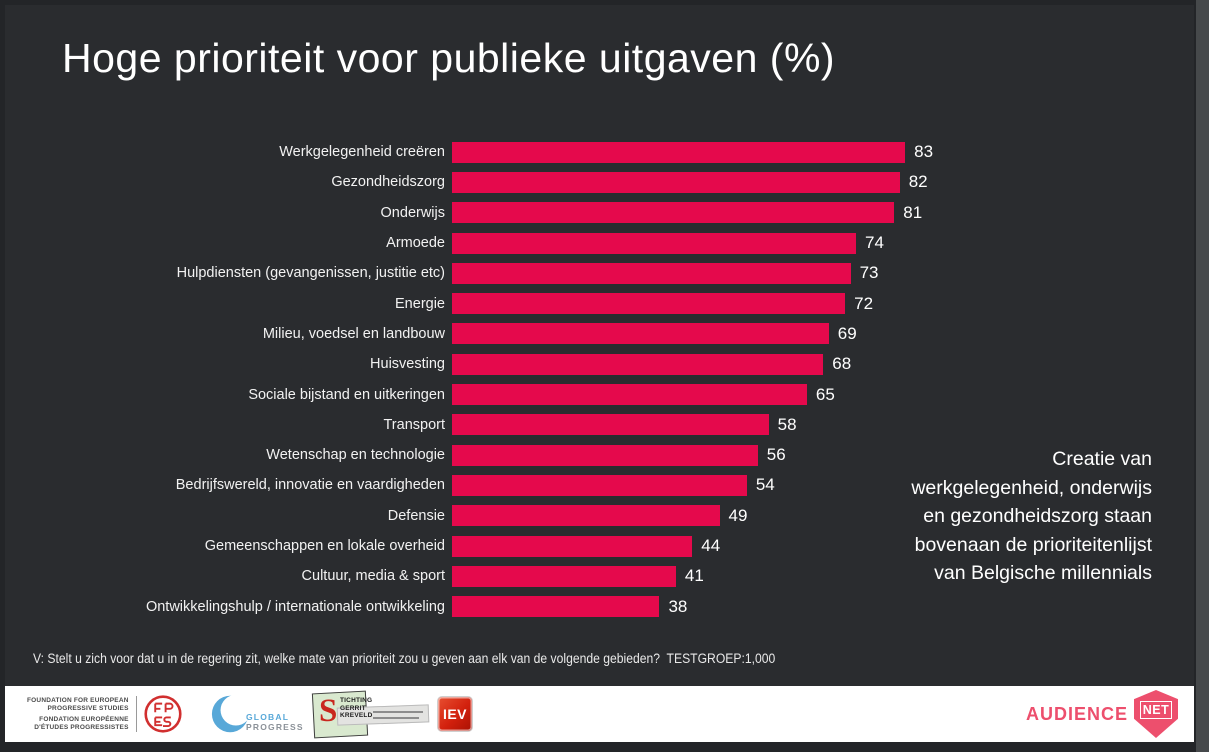  What do you see at coordinates (415, 243) in the screenshot?
I see `bar-label: Armoede` at bounding box center [415, 243].